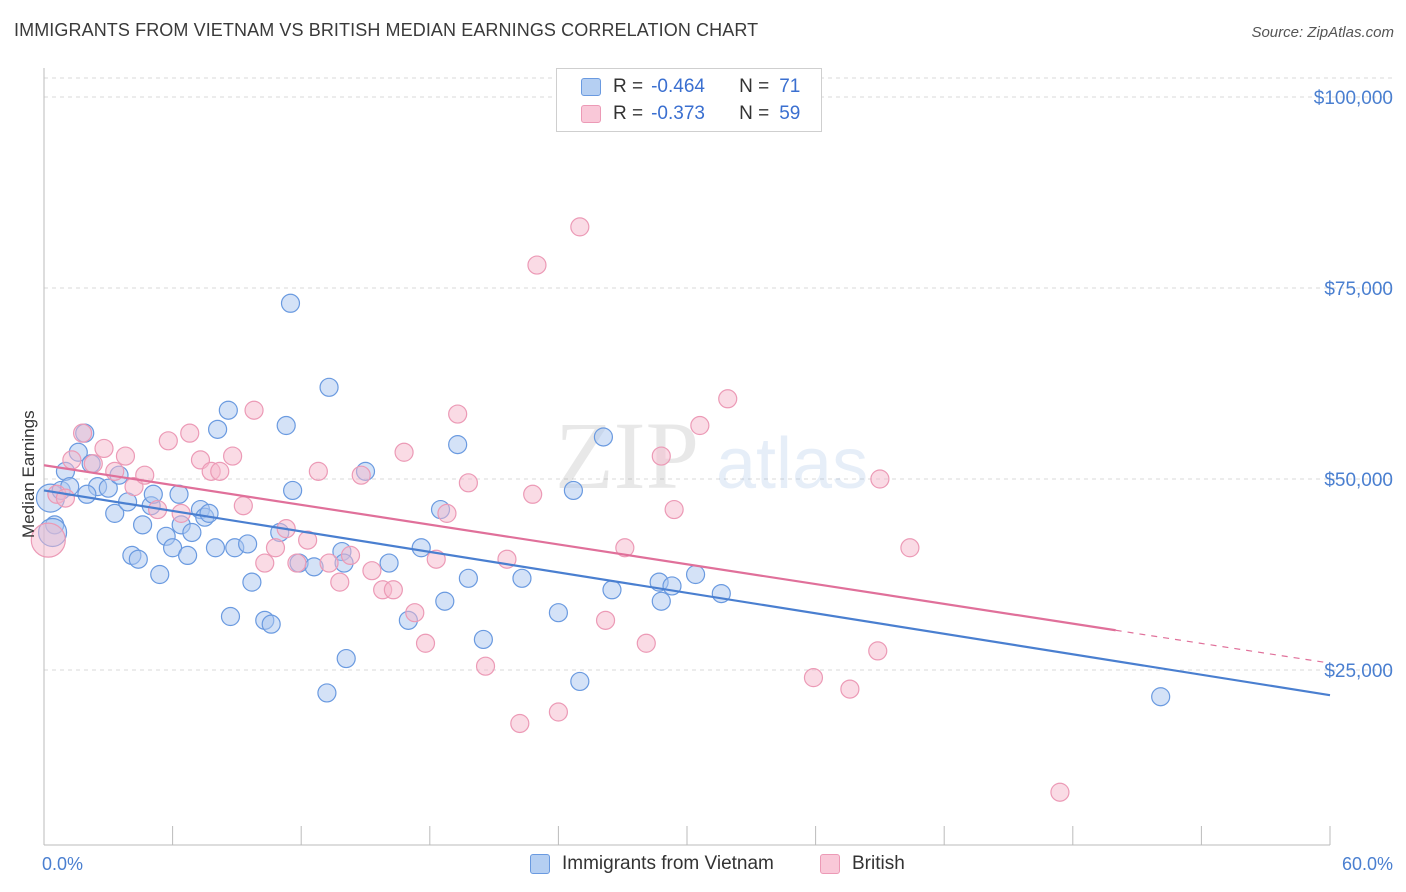 The width and height of the screenshot is (1406, 892). I want to click on bottom-legend-swatch-british, so click(830, 864).